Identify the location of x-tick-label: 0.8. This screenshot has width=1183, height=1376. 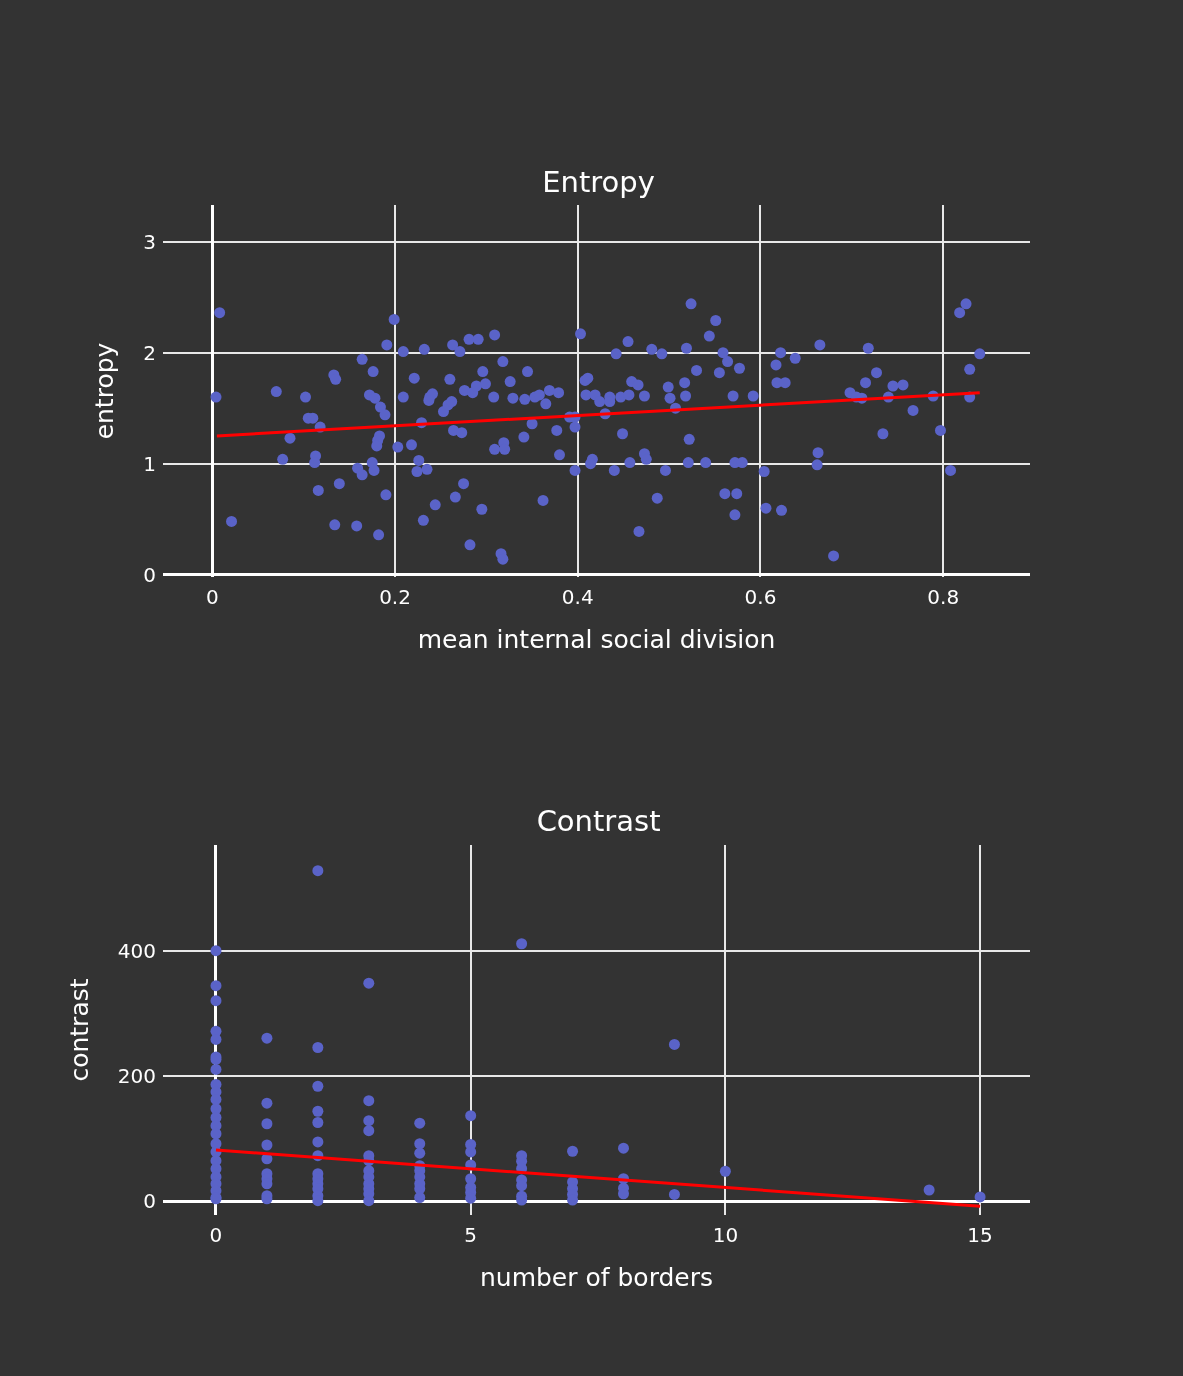
(943, 597).